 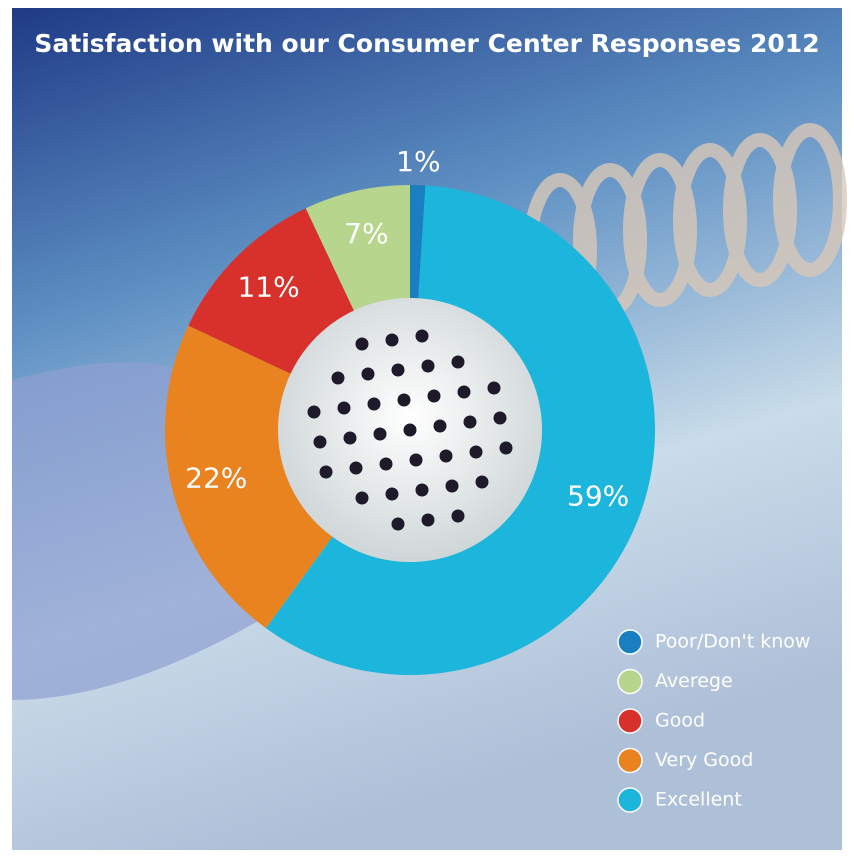 I want to click on legend-label: Good, so click(x=680, y=721).